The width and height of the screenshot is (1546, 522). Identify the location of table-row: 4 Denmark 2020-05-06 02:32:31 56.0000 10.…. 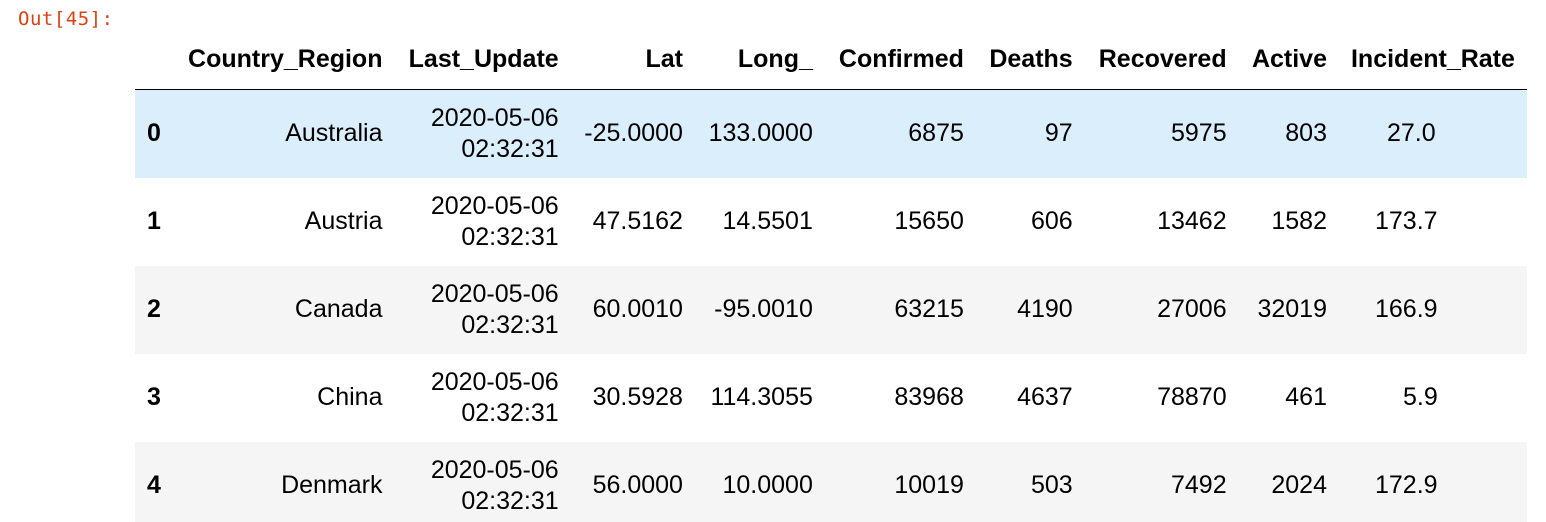
(831, 481).